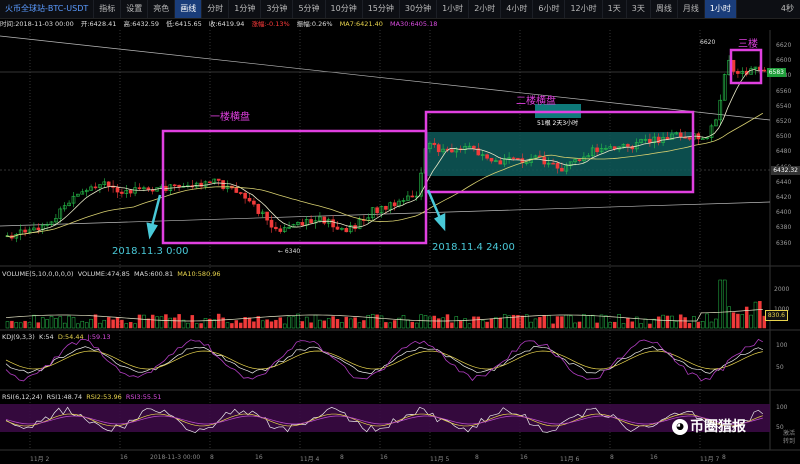 Image resolution: width=800 pixels, height=464 pixels. Describe the element at coordinates (784, 45) in the screenshot. I see `price-tick: 6620` at that location.